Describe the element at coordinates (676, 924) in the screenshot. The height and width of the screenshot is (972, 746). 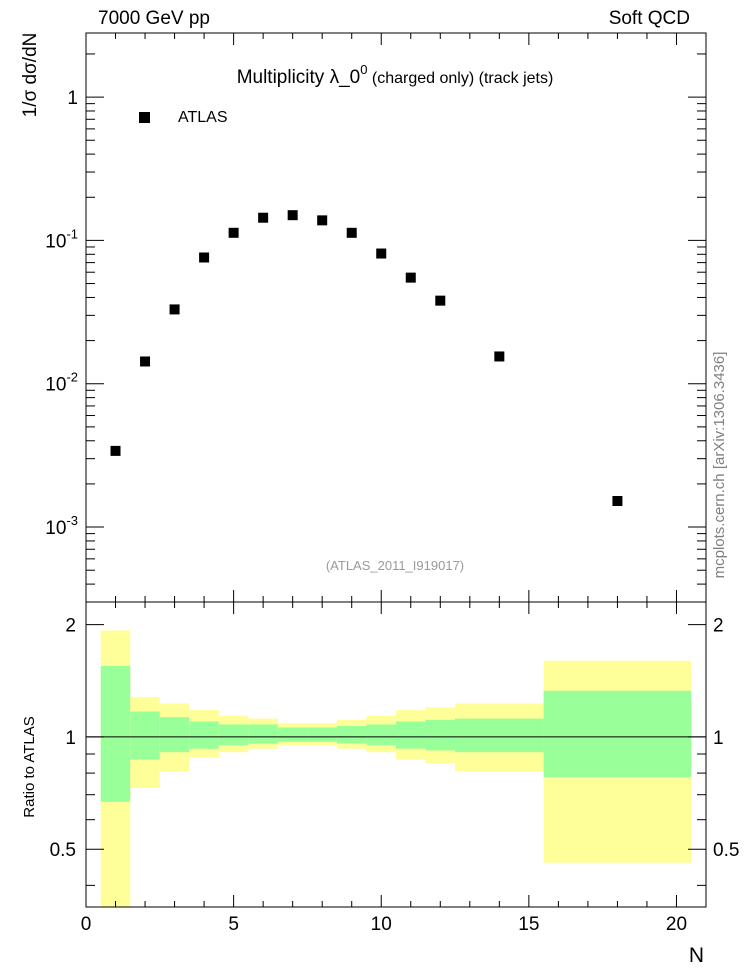
I see `x-tick-label: 20` at that location.